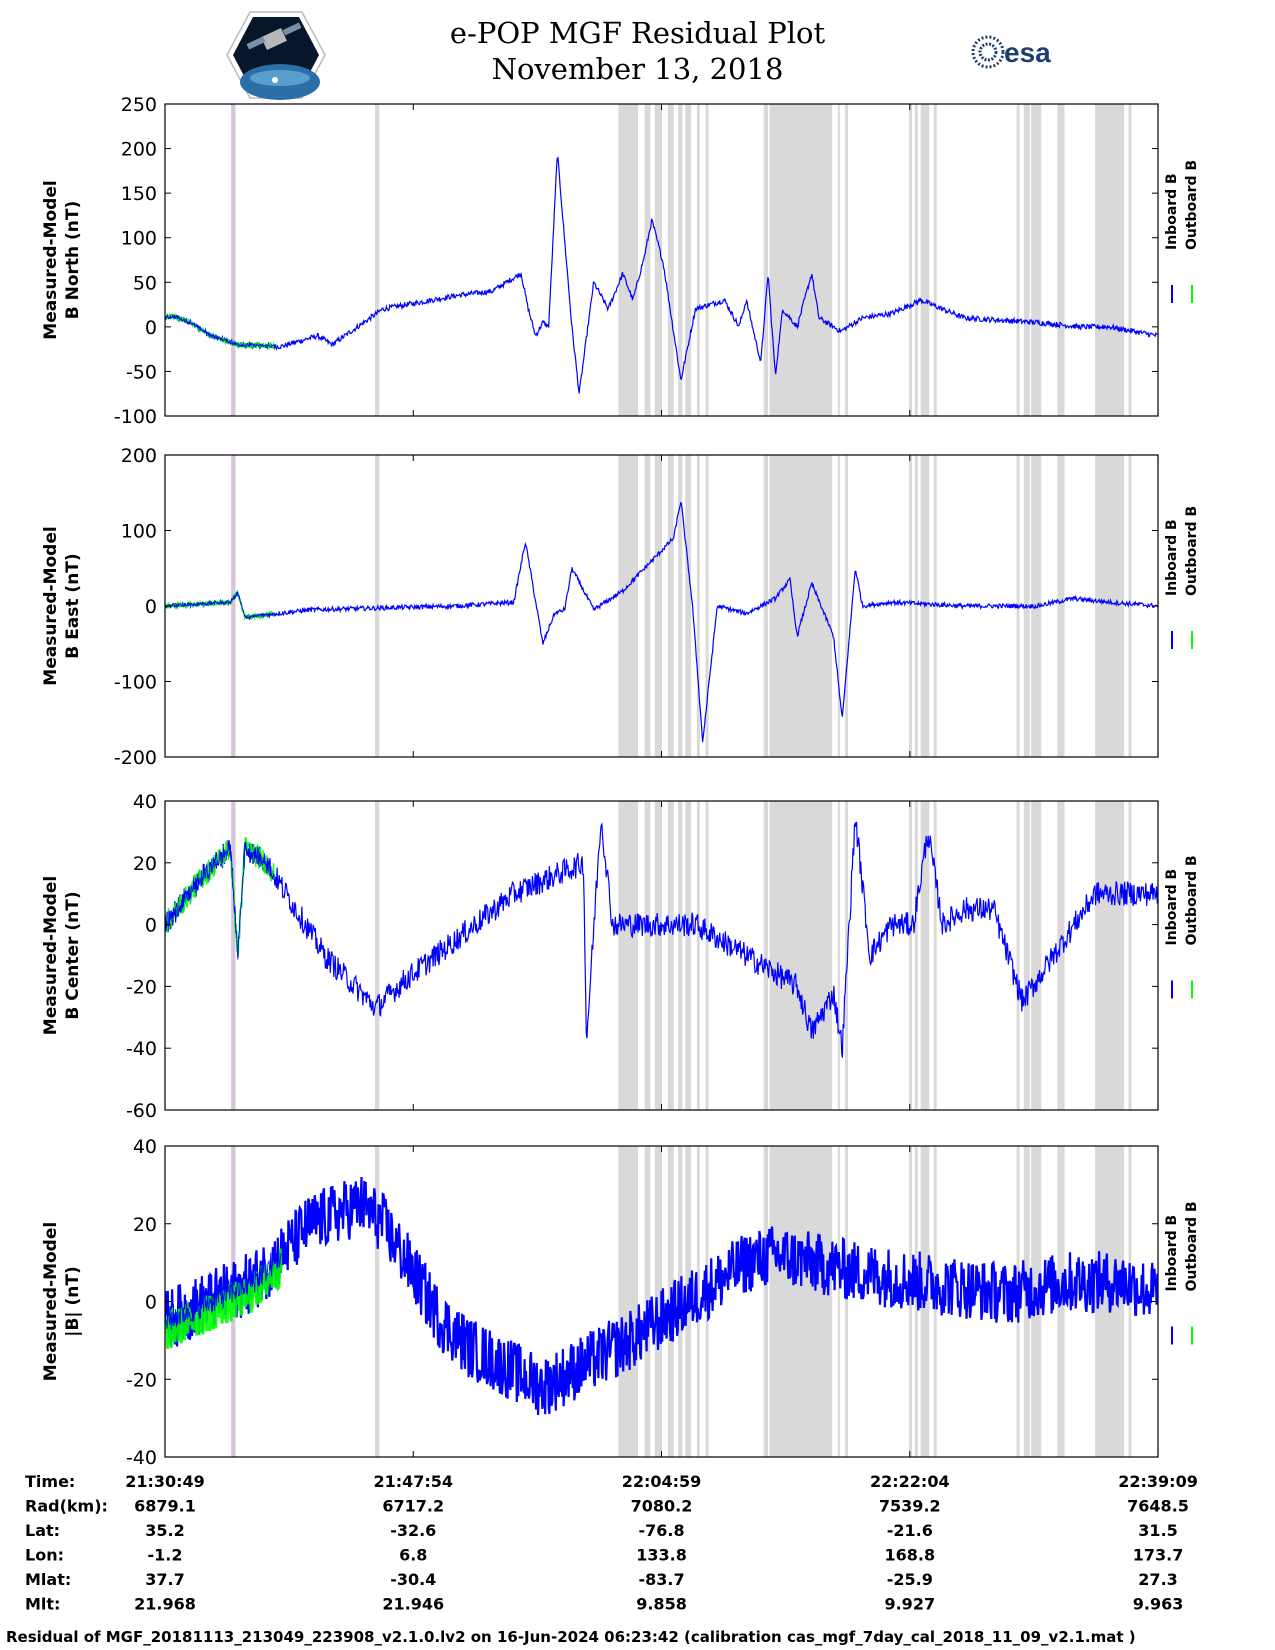 This screenshot has width=1275, height=1650. I want to click on info-cell-2-4: 31.5, so click(1157, 1530).